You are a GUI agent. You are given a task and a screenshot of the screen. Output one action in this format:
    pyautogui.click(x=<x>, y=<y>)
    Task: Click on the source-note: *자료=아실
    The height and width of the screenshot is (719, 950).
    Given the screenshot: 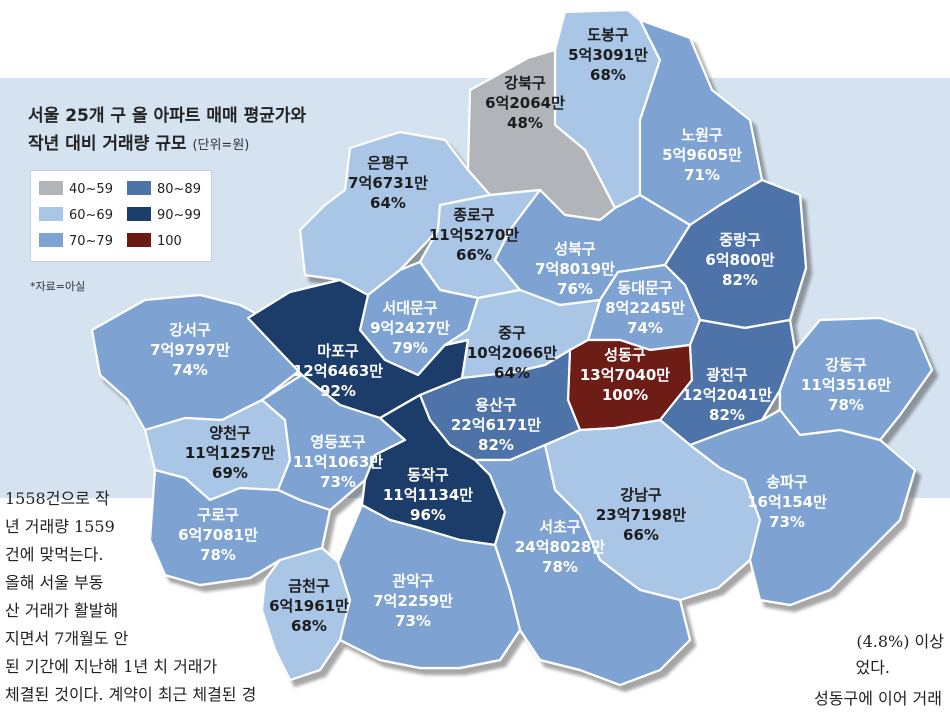 What is the action you would take?
    pyautogui.click(x=58, y=286)
    